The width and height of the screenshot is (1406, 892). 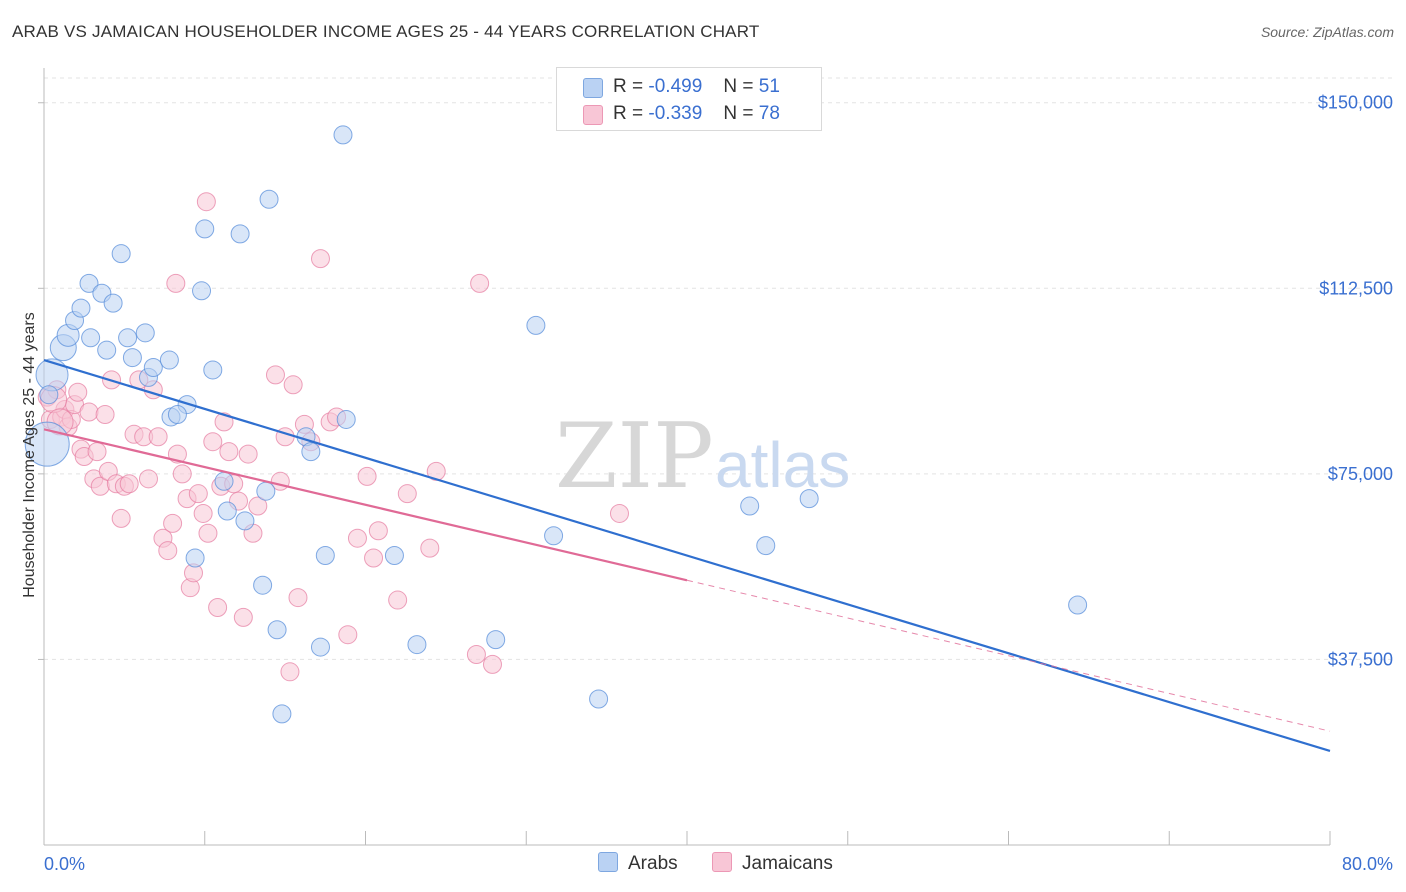 I want to click on y-tick-label: $37,500, so click(x=1360, y=659).